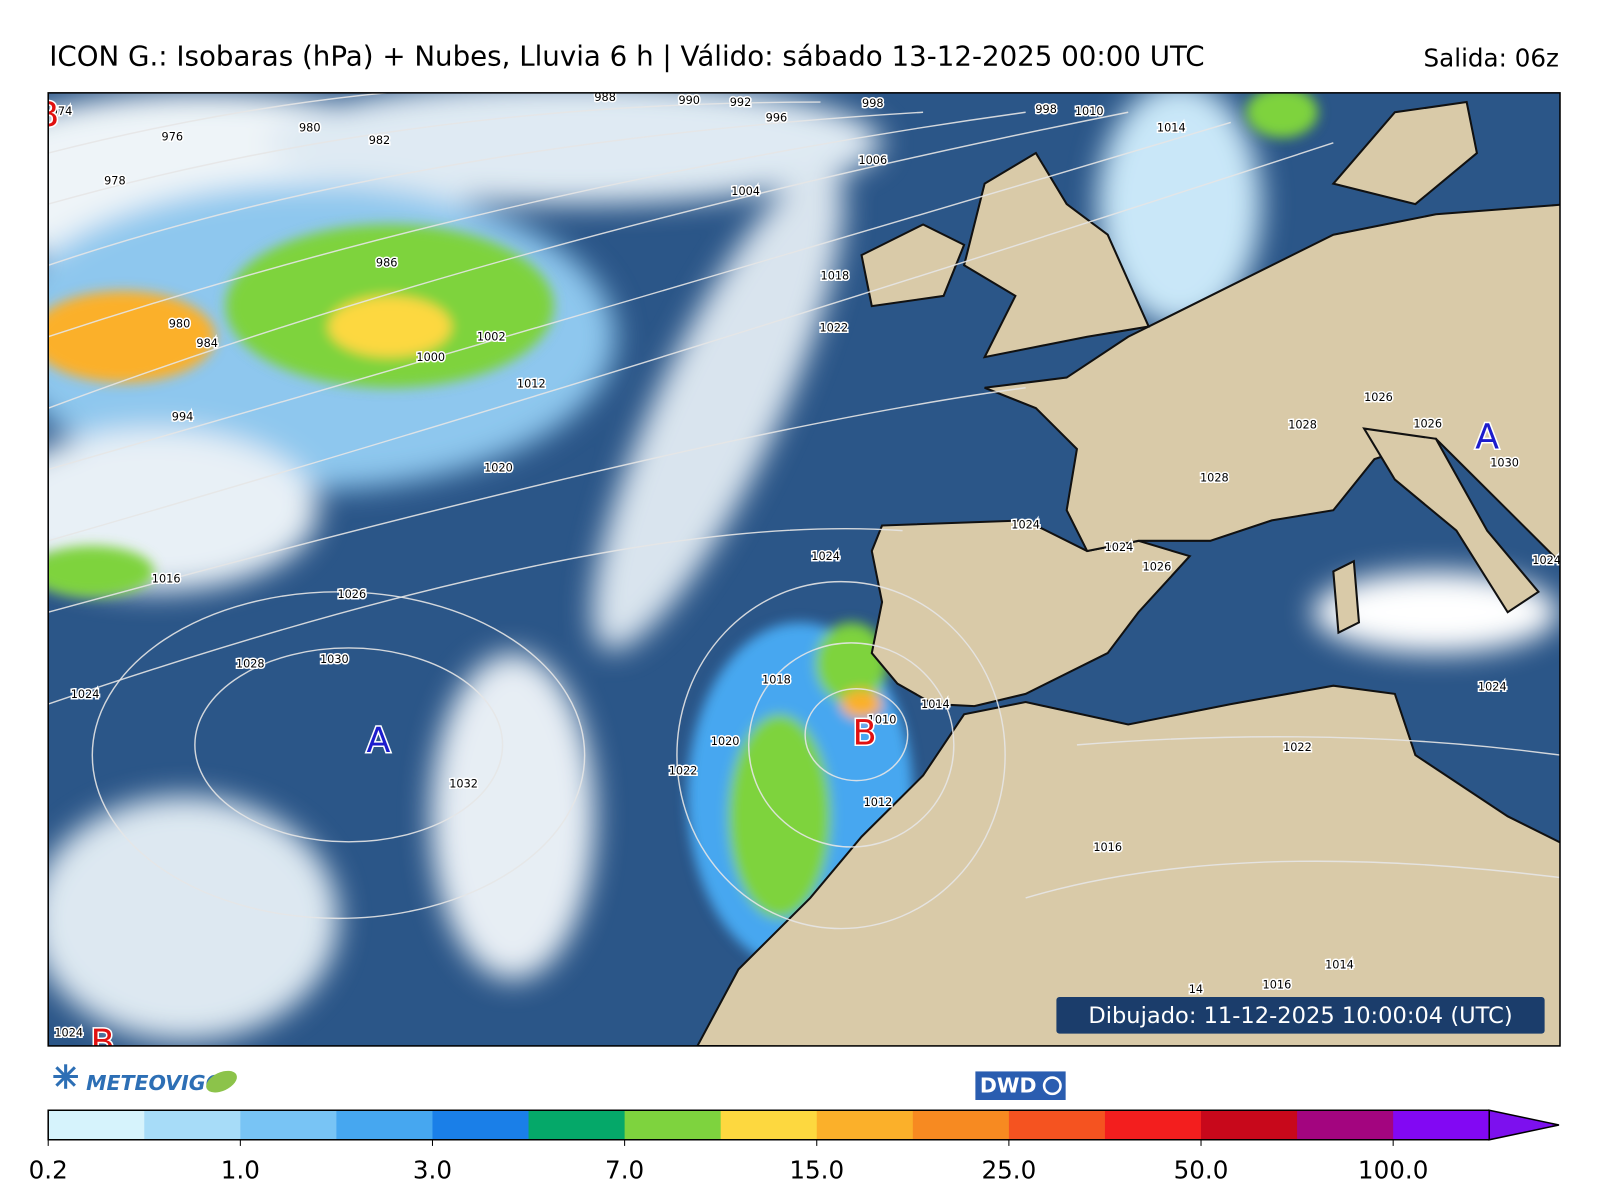  I want to click on colorbar-tick-label: 25.0, so click(1008, 1169).